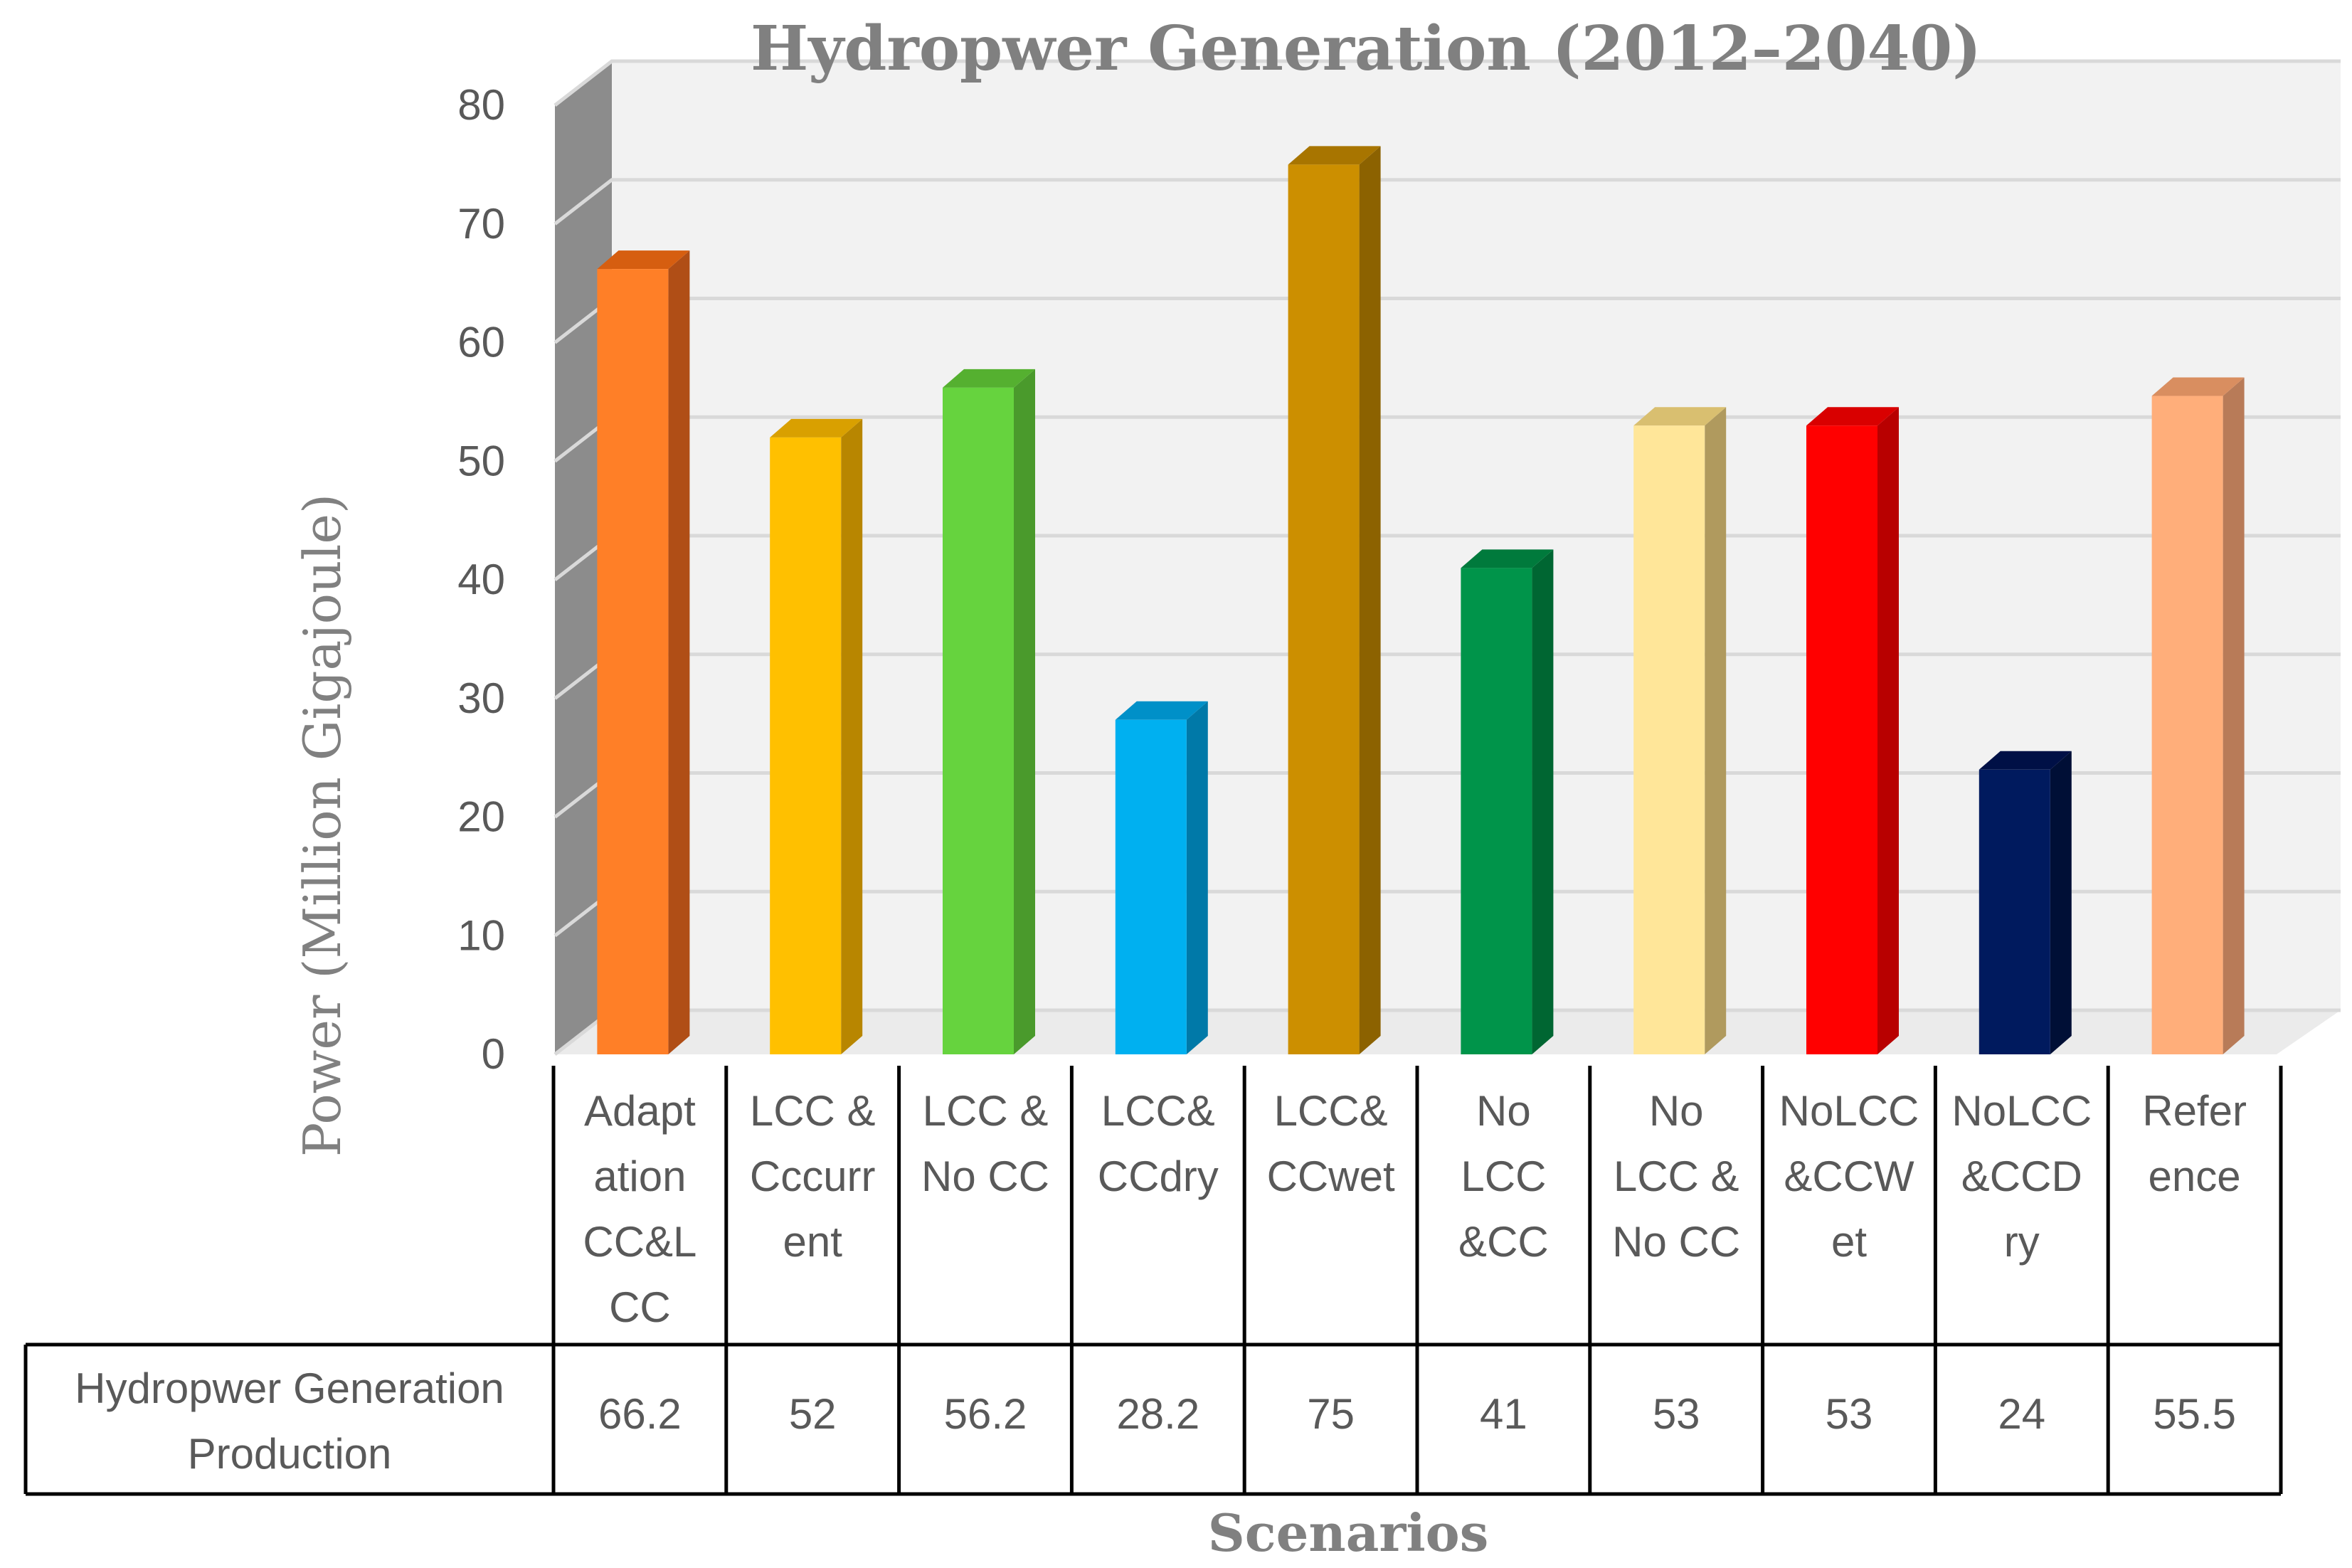 The width and height of the screenshot is (2352, 1568). Describe the element at coordinates (493, 1054) in the screenshot. I see `y-tick-label: 0` at that location.